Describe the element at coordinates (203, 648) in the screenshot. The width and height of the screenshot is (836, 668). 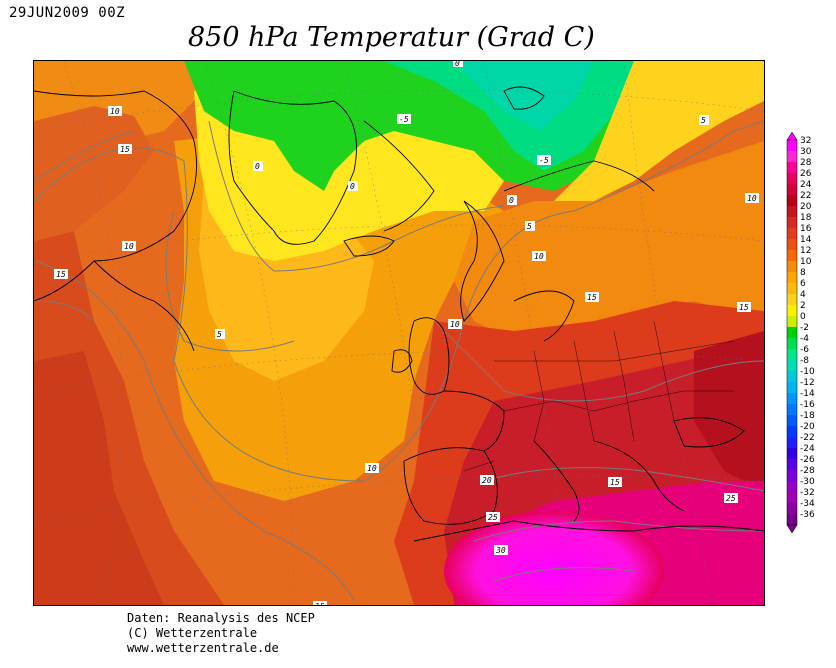
I see `credit-url: www.wetterzentrale.de` at that location.